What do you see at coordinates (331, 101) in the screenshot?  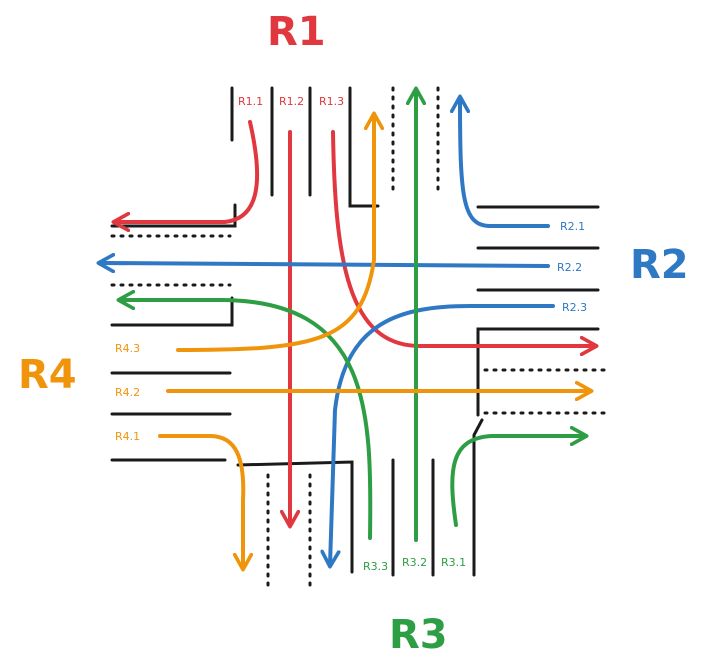 I see `lane-label-r1-3: R1.3` at bounding box center [331, 101].